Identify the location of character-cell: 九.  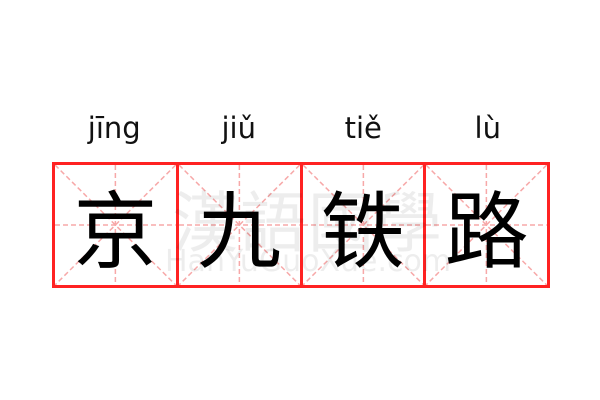
(241, 225).